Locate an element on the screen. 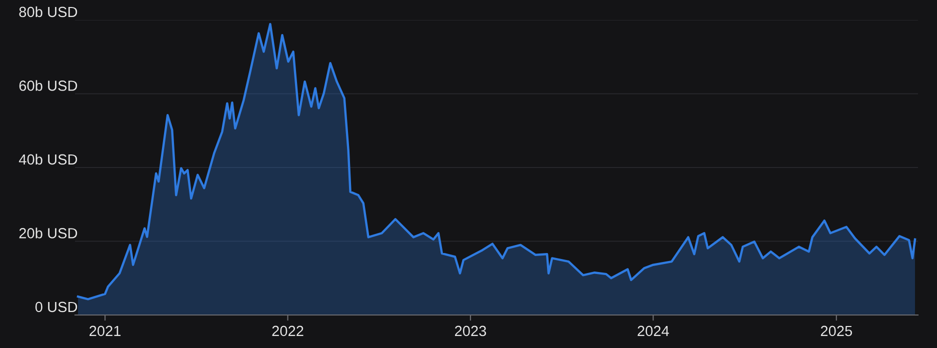 The image size is (937, 348). x-tick-label: 2023 is located at coordinates (470, 331).